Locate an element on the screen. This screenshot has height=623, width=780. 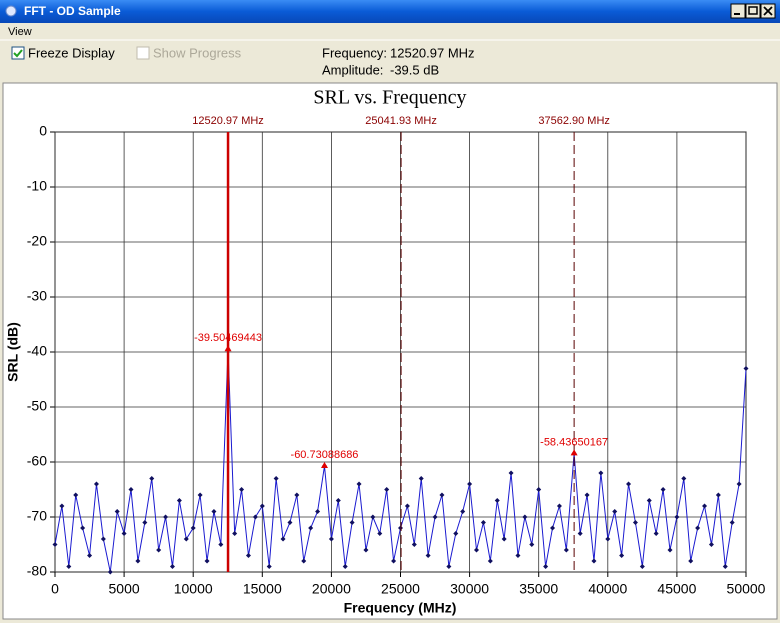
x-tick-label: 45000 is located at coordinates (676, 589).